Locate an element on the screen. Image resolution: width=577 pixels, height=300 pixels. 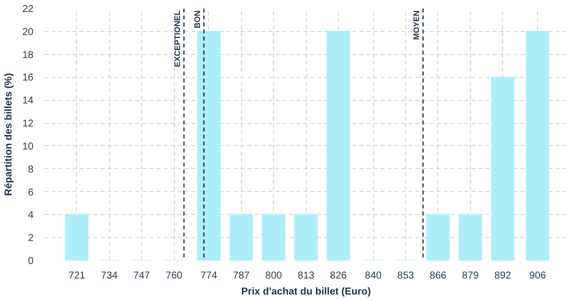
x-tick-label: 774 is located at coordinates (209, 276).